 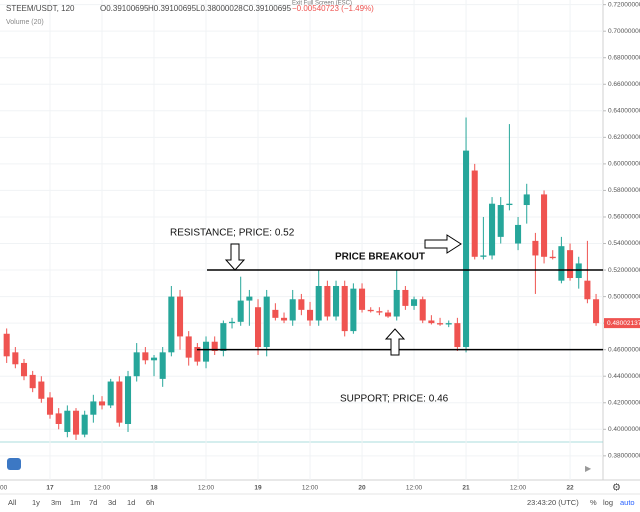 What do you see at coordinates (36, 502) in the screenshot?
I see `range-button: 1y` at bounding box center [36, 502].